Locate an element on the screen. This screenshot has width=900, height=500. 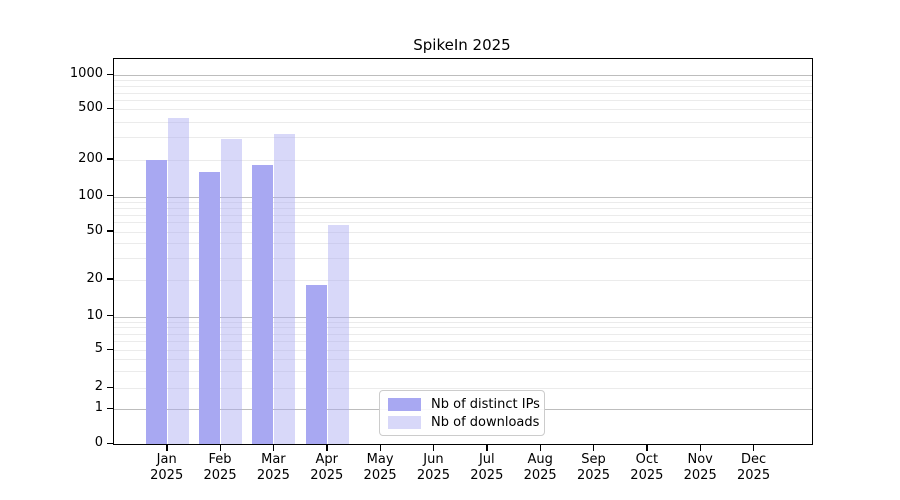
x-tick-label: Mar 2025 is located at coordinates (273, 467).